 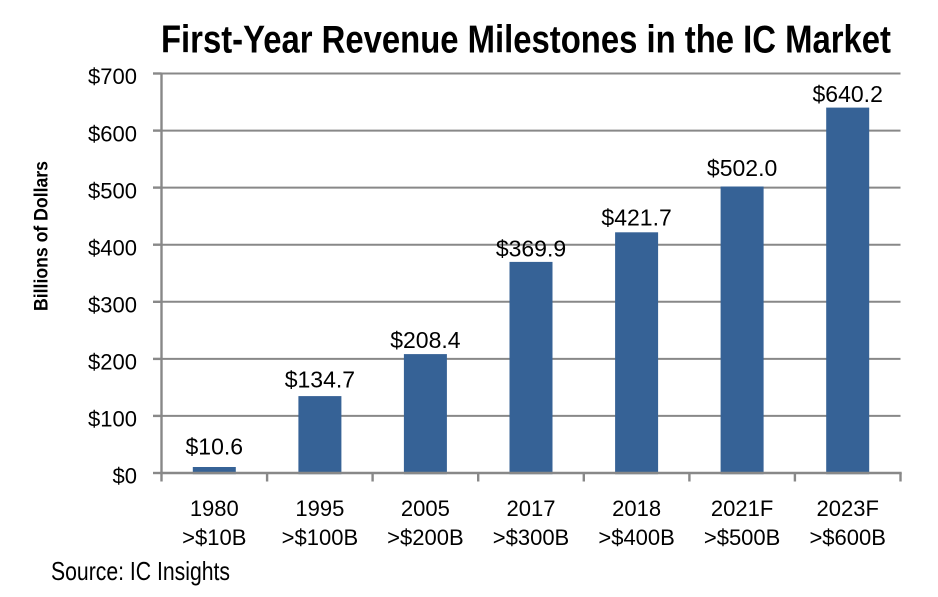 What do you see at coordinates (140, 571) in the screenshot?
I see `svg-text: Source: IC Insights` at bounding box center [140, 571].